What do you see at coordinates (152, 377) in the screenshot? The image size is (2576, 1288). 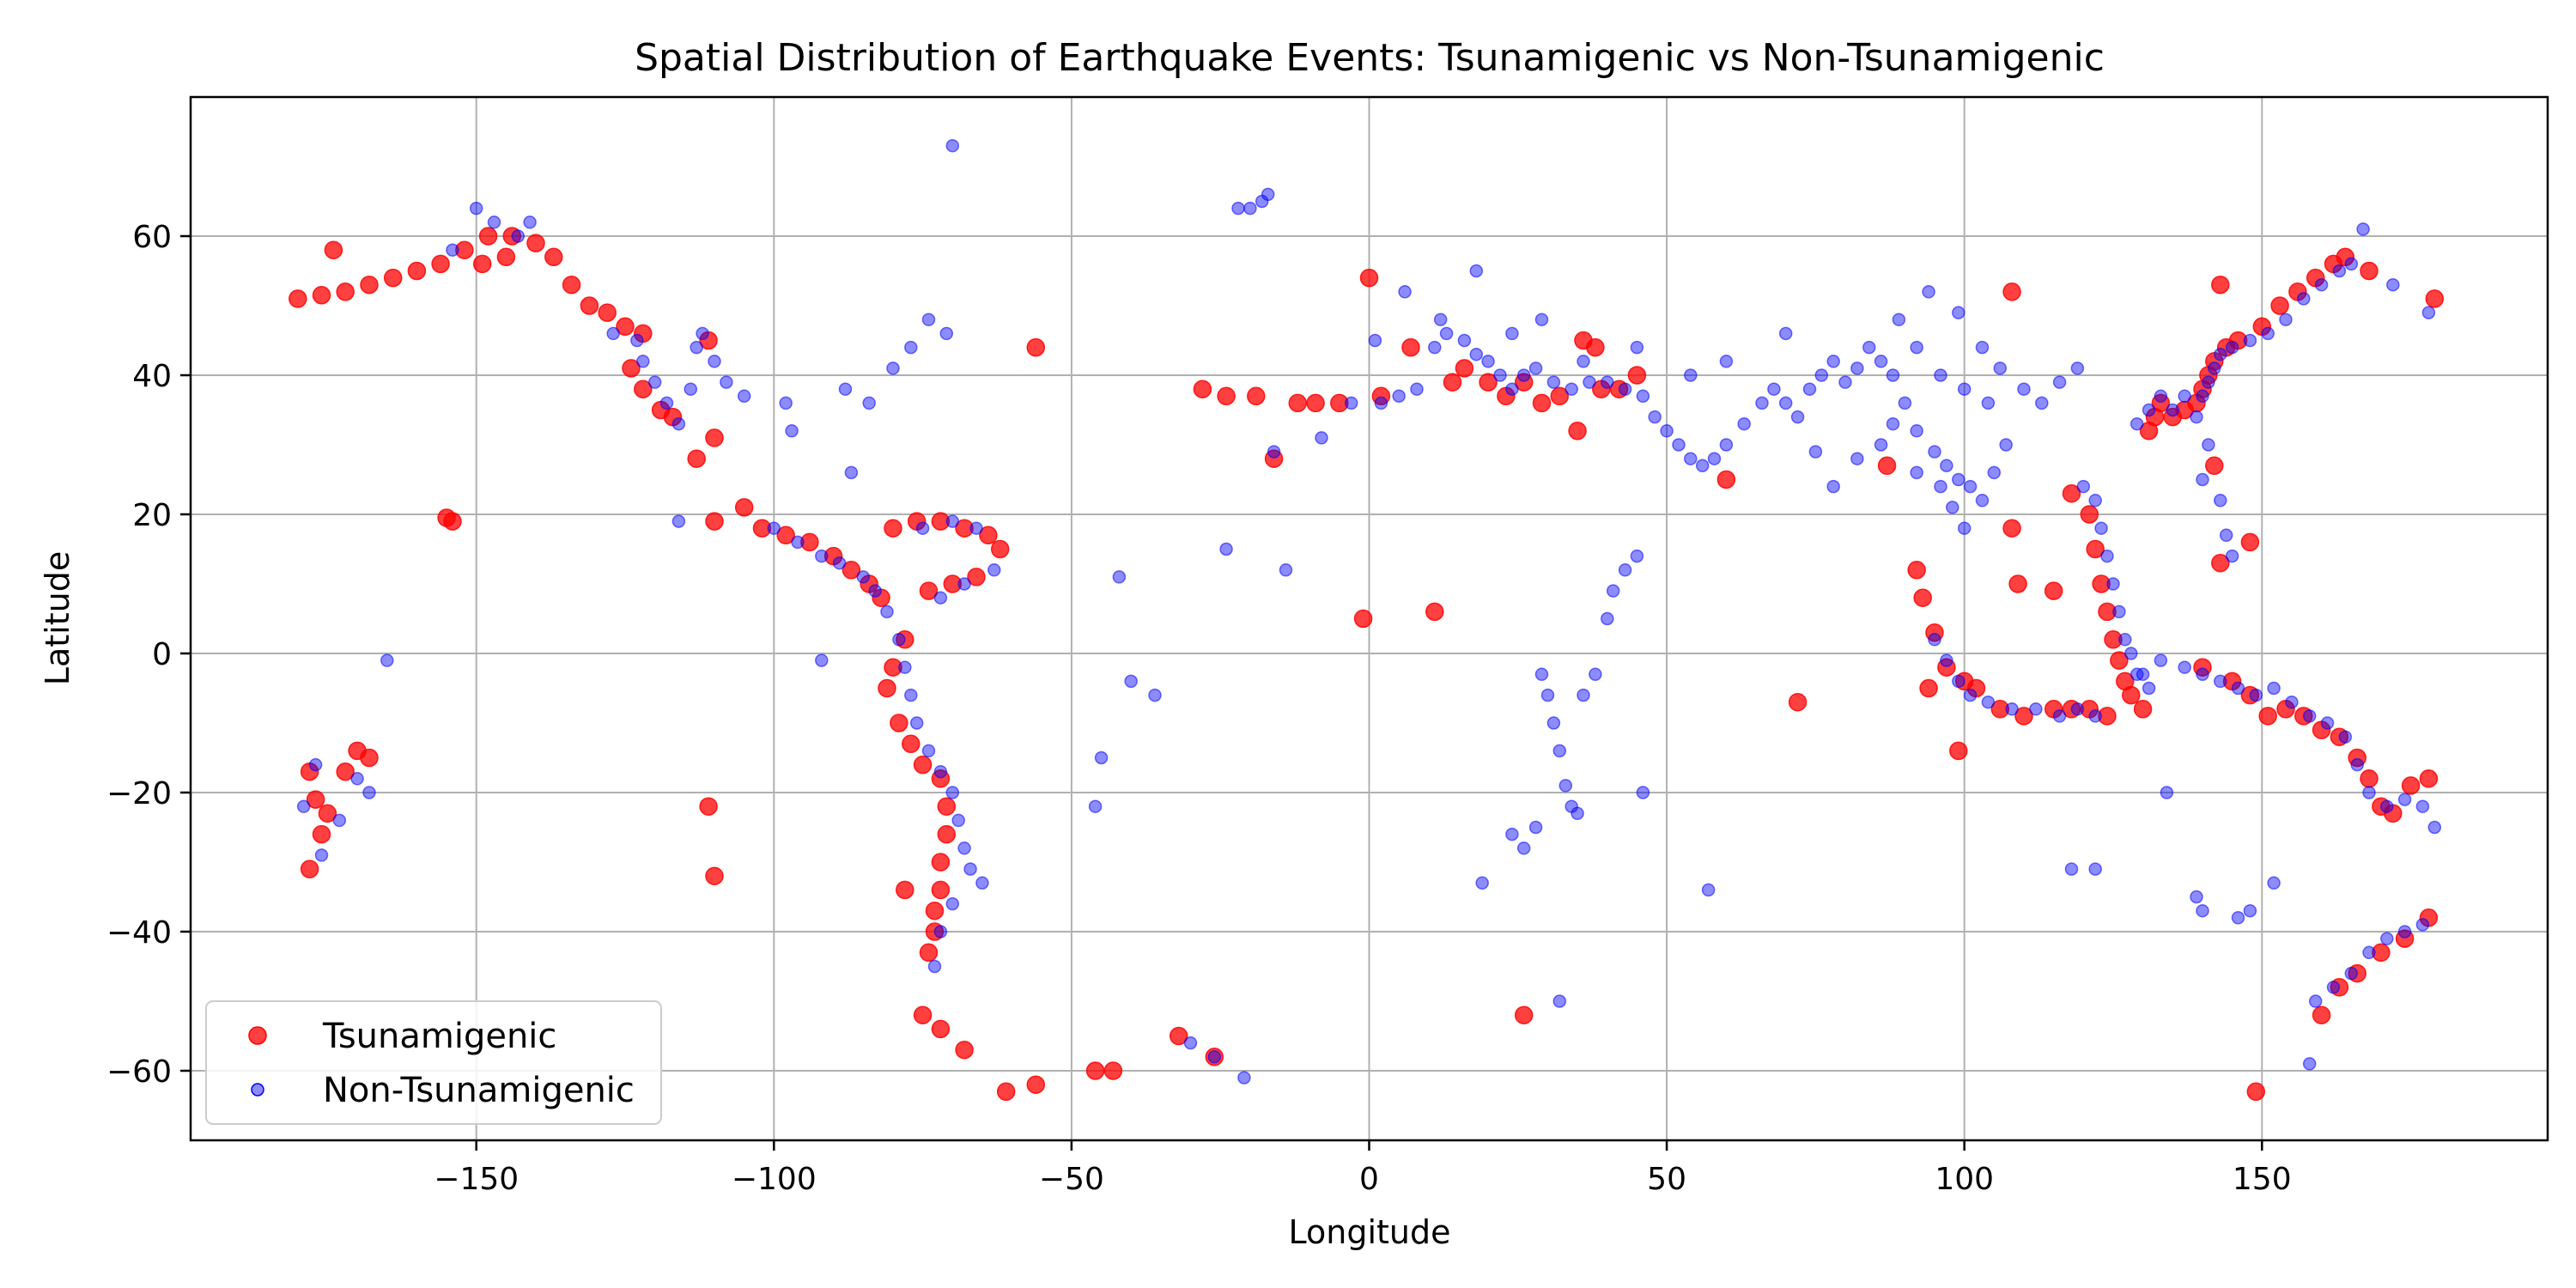 I see `y-tick-label: 40` at bounding box center [152, 377].